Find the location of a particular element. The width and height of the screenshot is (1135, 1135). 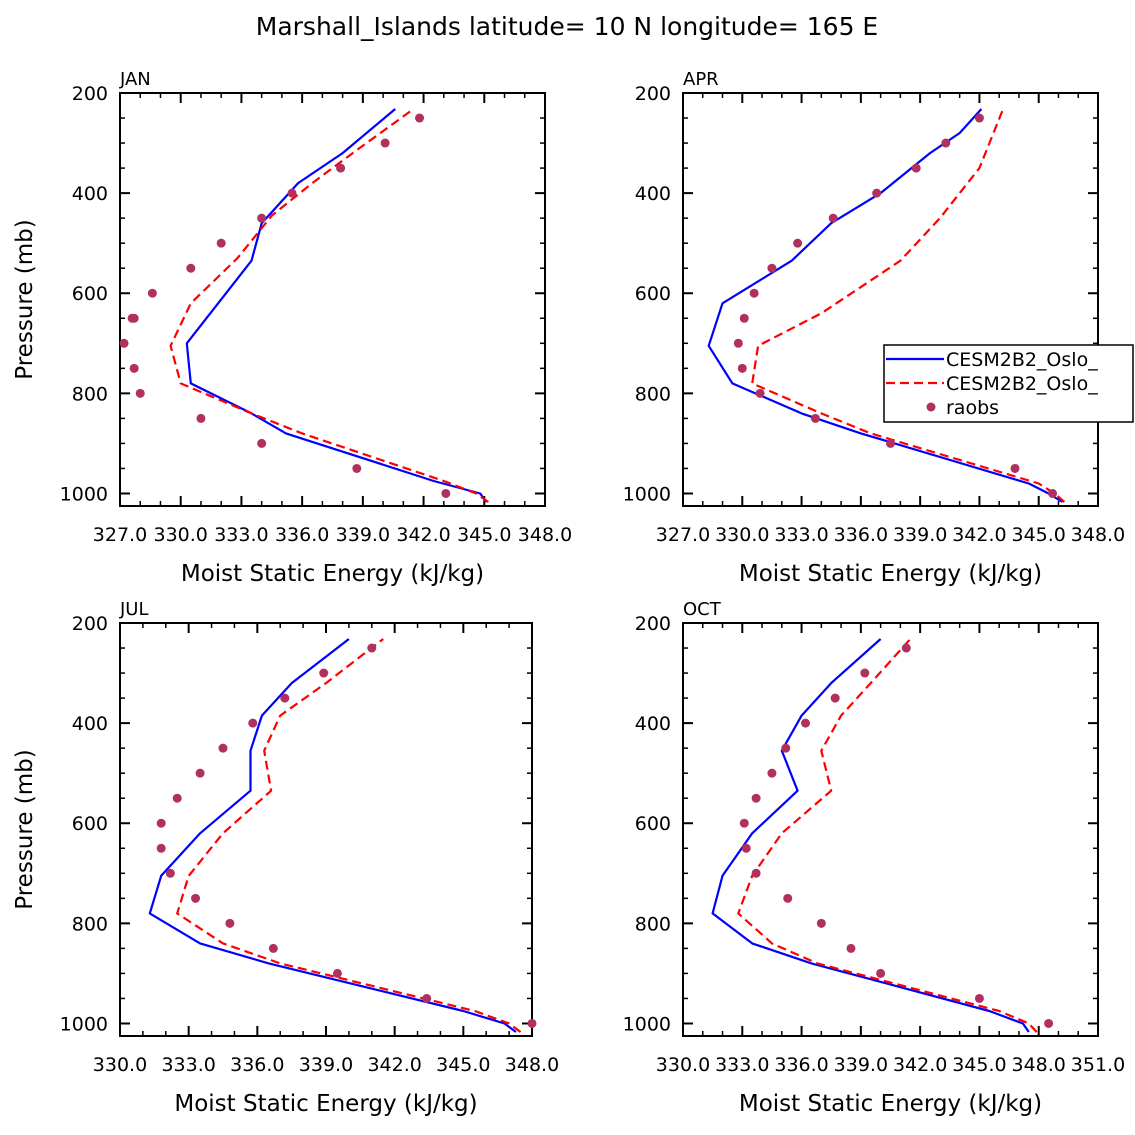

legend: CESM2B2_Oslo_CESM2B2_Oslo_raobs is located at coordinates (1008, 383).